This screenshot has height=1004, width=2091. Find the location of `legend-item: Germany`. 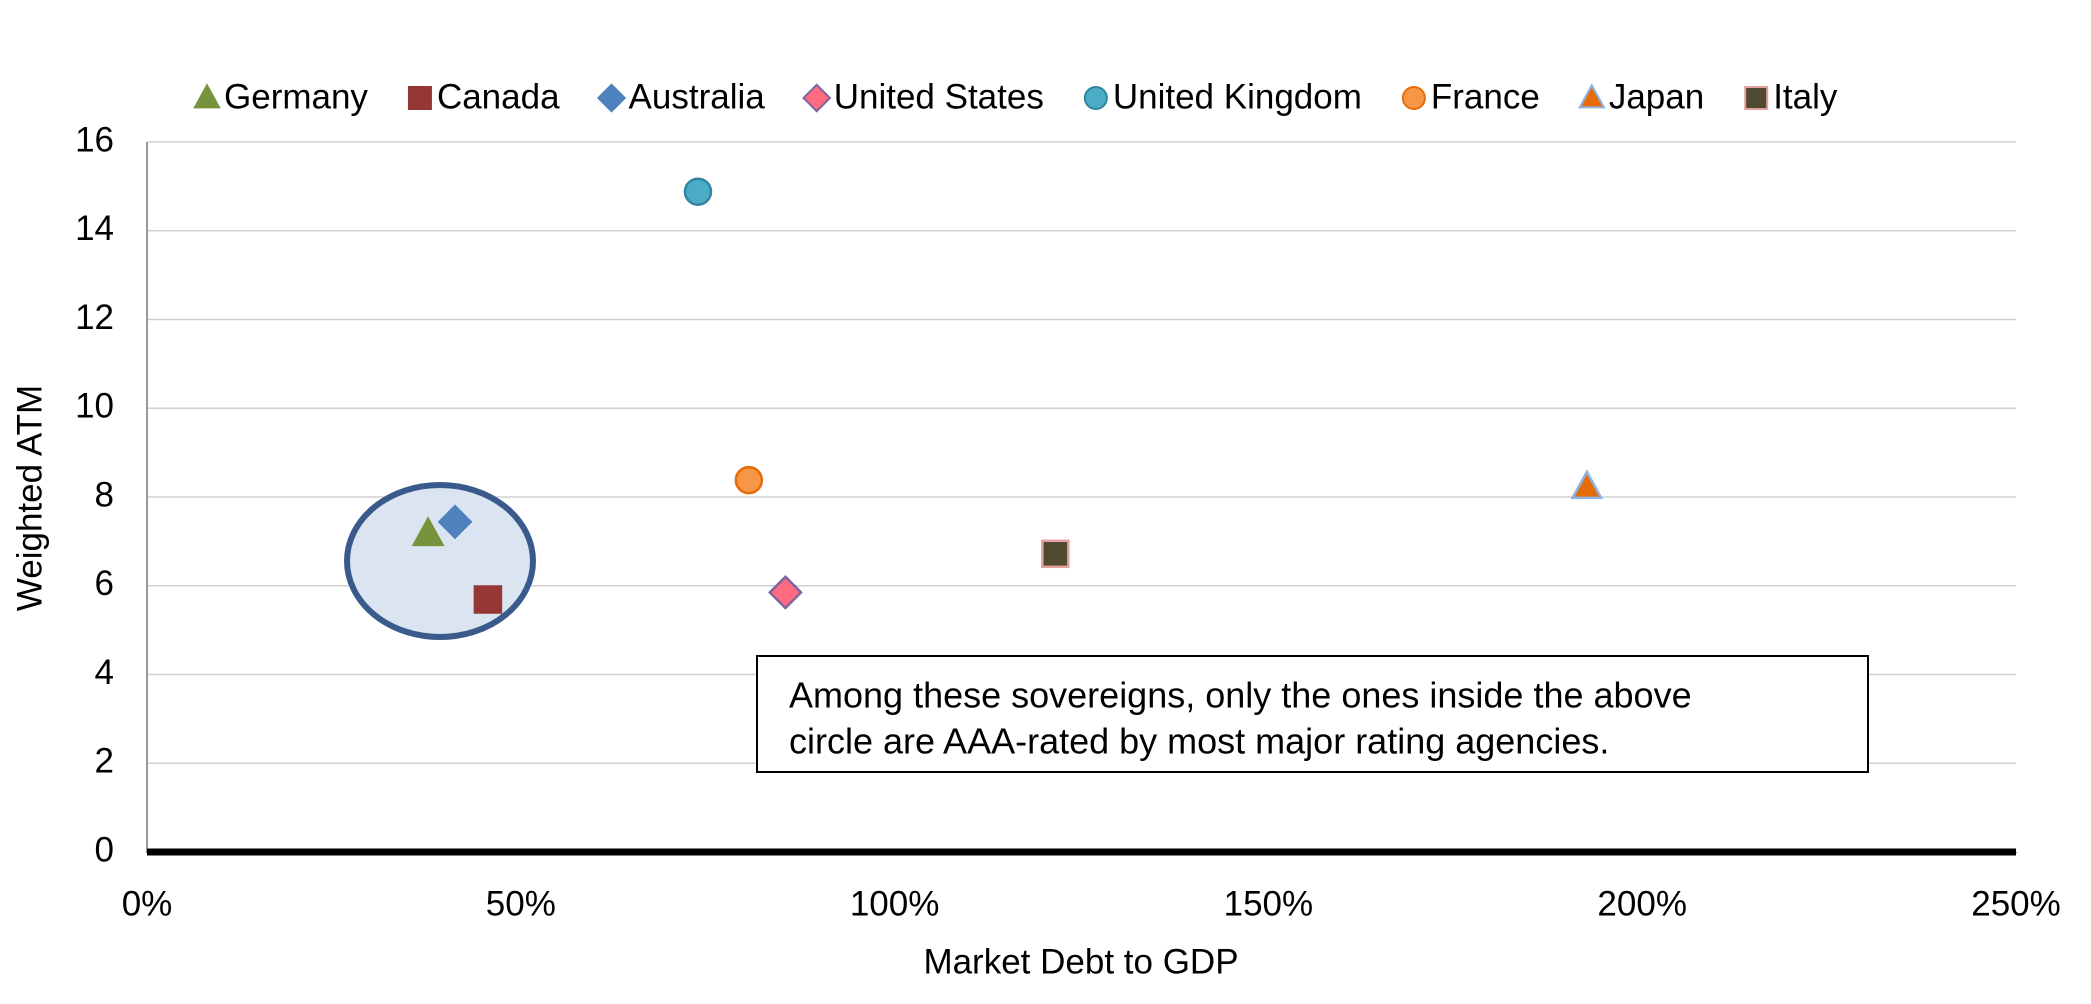

legend-item: Germany is located at coordinates (280, 96).